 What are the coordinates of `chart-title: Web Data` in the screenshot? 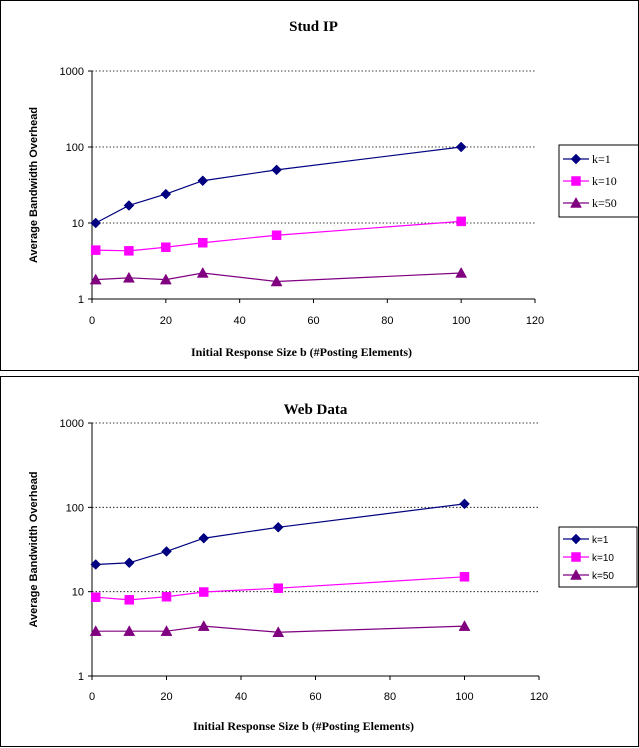 It's located at (316, 410).